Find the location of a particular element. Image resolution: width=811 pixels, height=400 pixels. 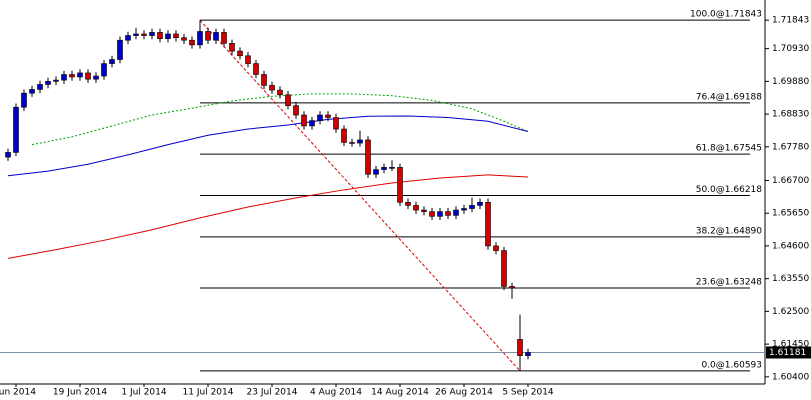

x-tick-label: 14 Aug 2014 is located at coordinates (400, 393).